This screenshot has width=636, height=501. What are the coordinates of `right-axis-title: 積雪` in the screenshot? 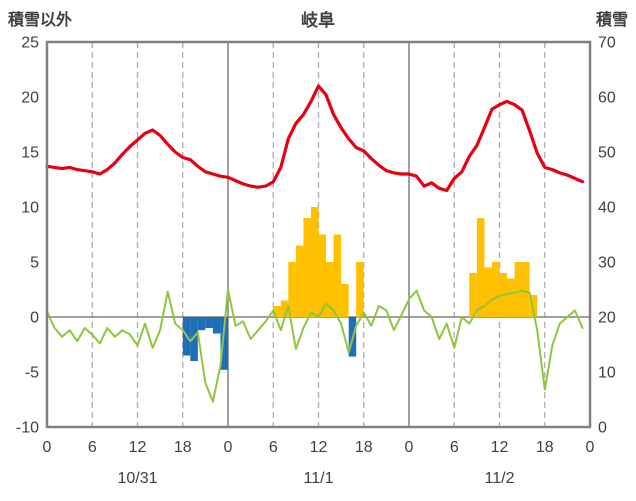 It's located at (611, 20).